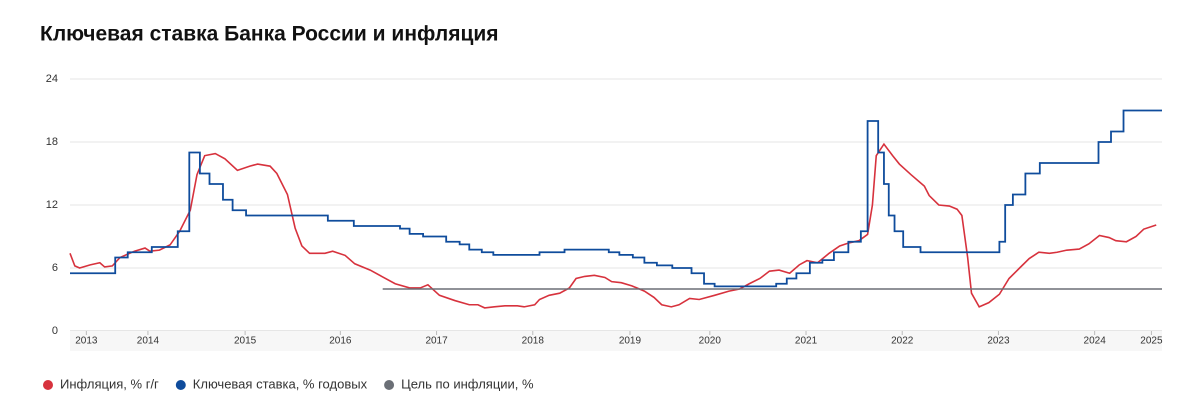 This screenshot has width=1200, height=408. Describe the element at coordinates (436, 341) in the screenshot. I see `x-tick-label: 2017` at that location.